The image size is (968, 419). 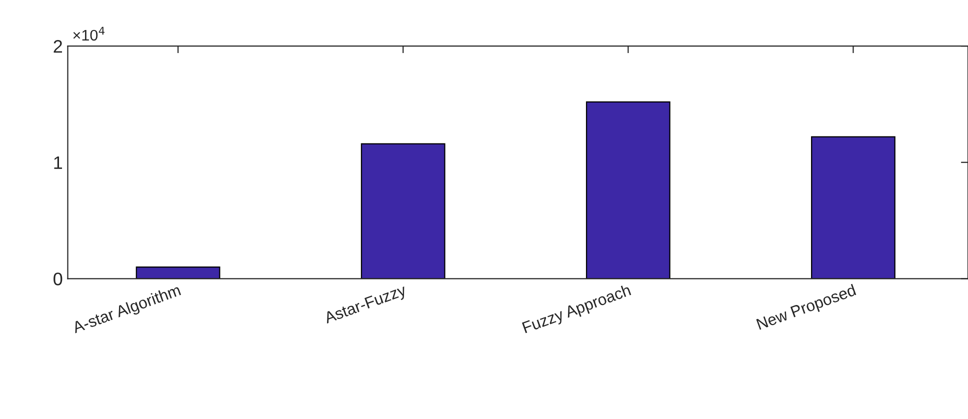 What do you see at coordinates (58, 162) in the screenshot?
I see `y-tick-label: 1` at bounding box center [58, 162].